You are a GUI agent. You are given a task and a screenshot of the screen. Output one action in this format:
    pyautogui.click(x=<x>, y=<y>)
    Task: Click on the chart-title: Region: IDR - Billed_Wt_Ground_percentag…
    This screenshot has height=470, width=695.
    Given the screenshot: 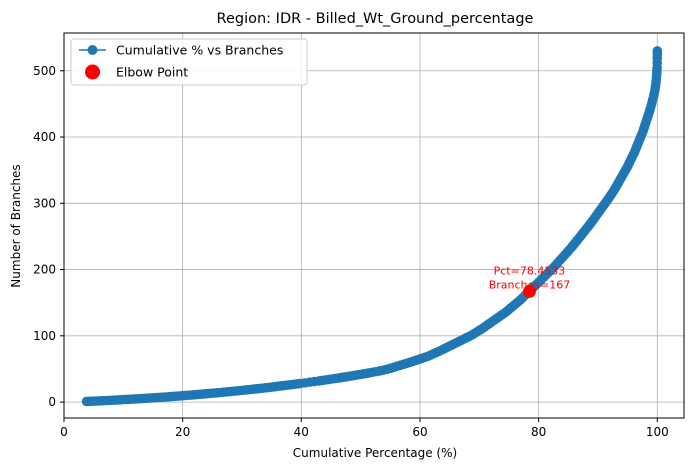 What is the action you would take?
    pyautogui.click(x=375, y=19)
    